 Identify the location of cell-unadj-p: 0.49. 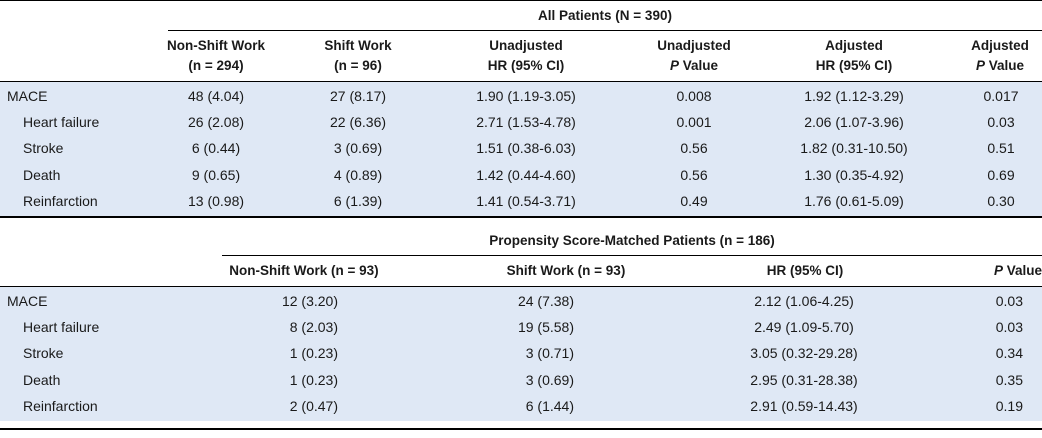
(694, 200).